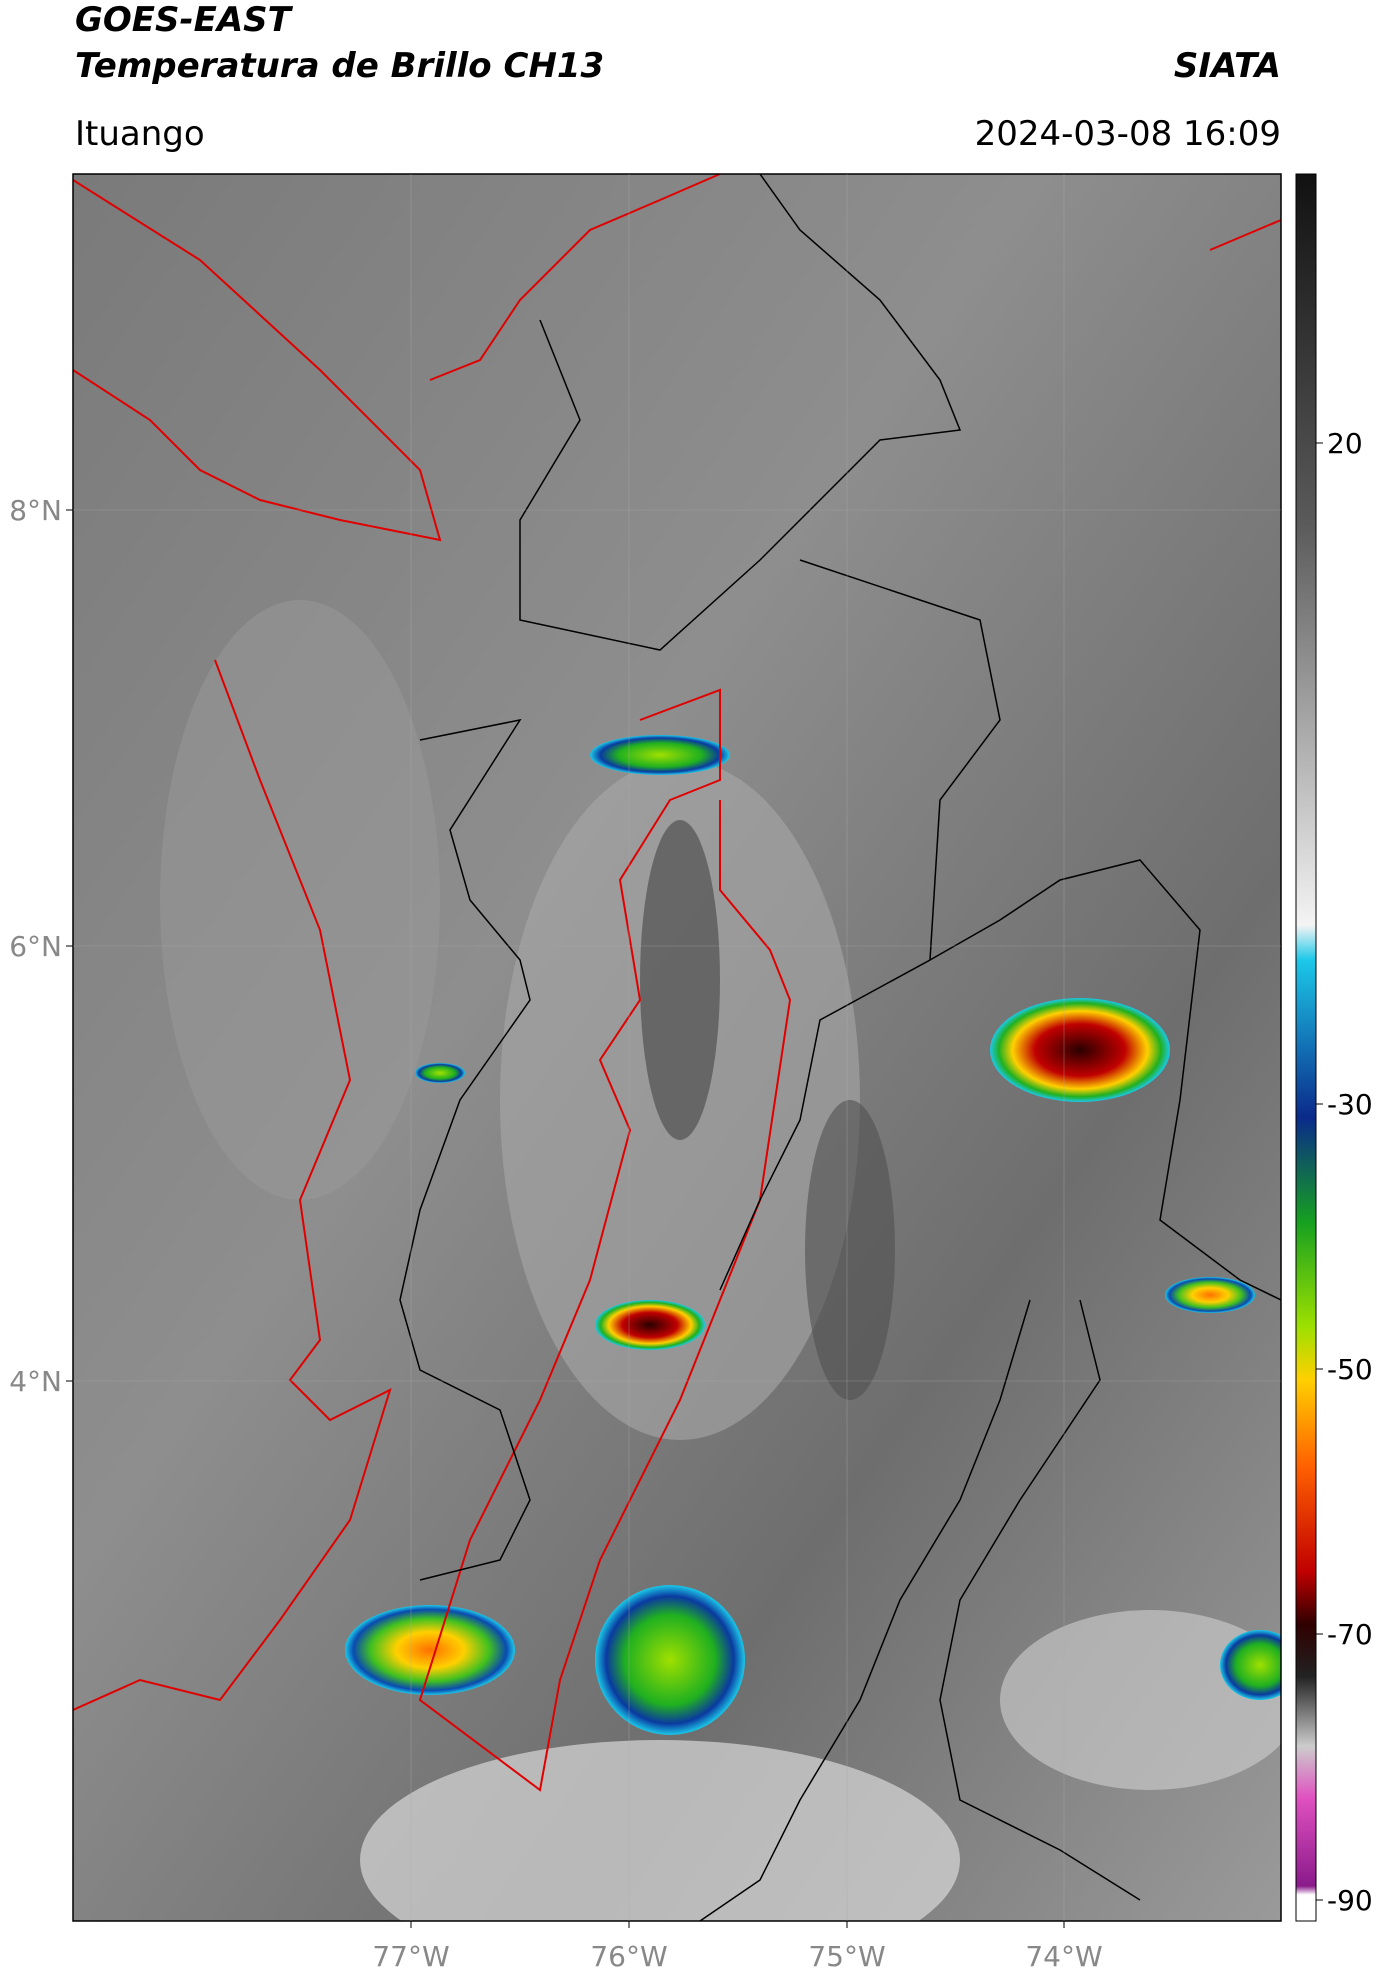  Describe the element at coordinates (35, 1381) in the screenshot. I see `lat-tick-label: 4°N` at that location.